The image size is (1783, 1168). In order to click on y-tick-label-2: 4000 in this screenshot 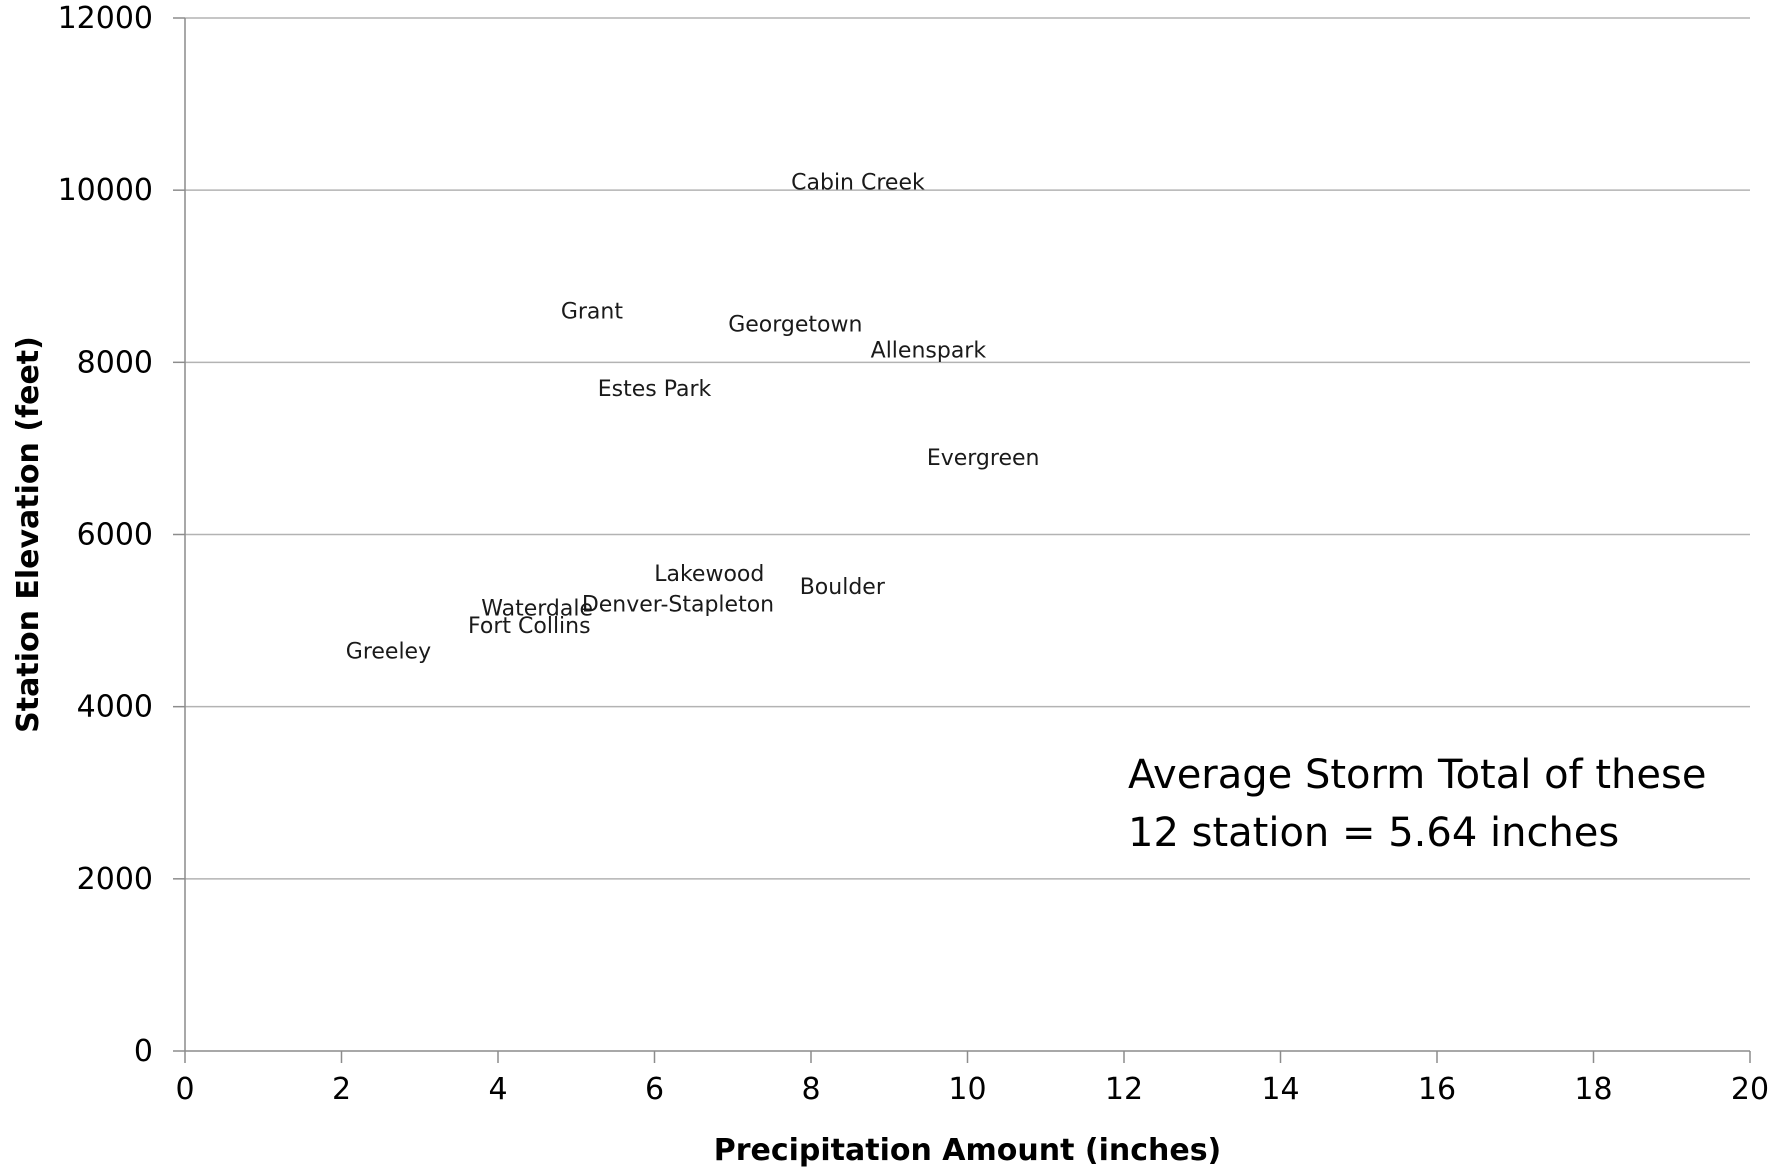, I will do `click(115, 707)`.